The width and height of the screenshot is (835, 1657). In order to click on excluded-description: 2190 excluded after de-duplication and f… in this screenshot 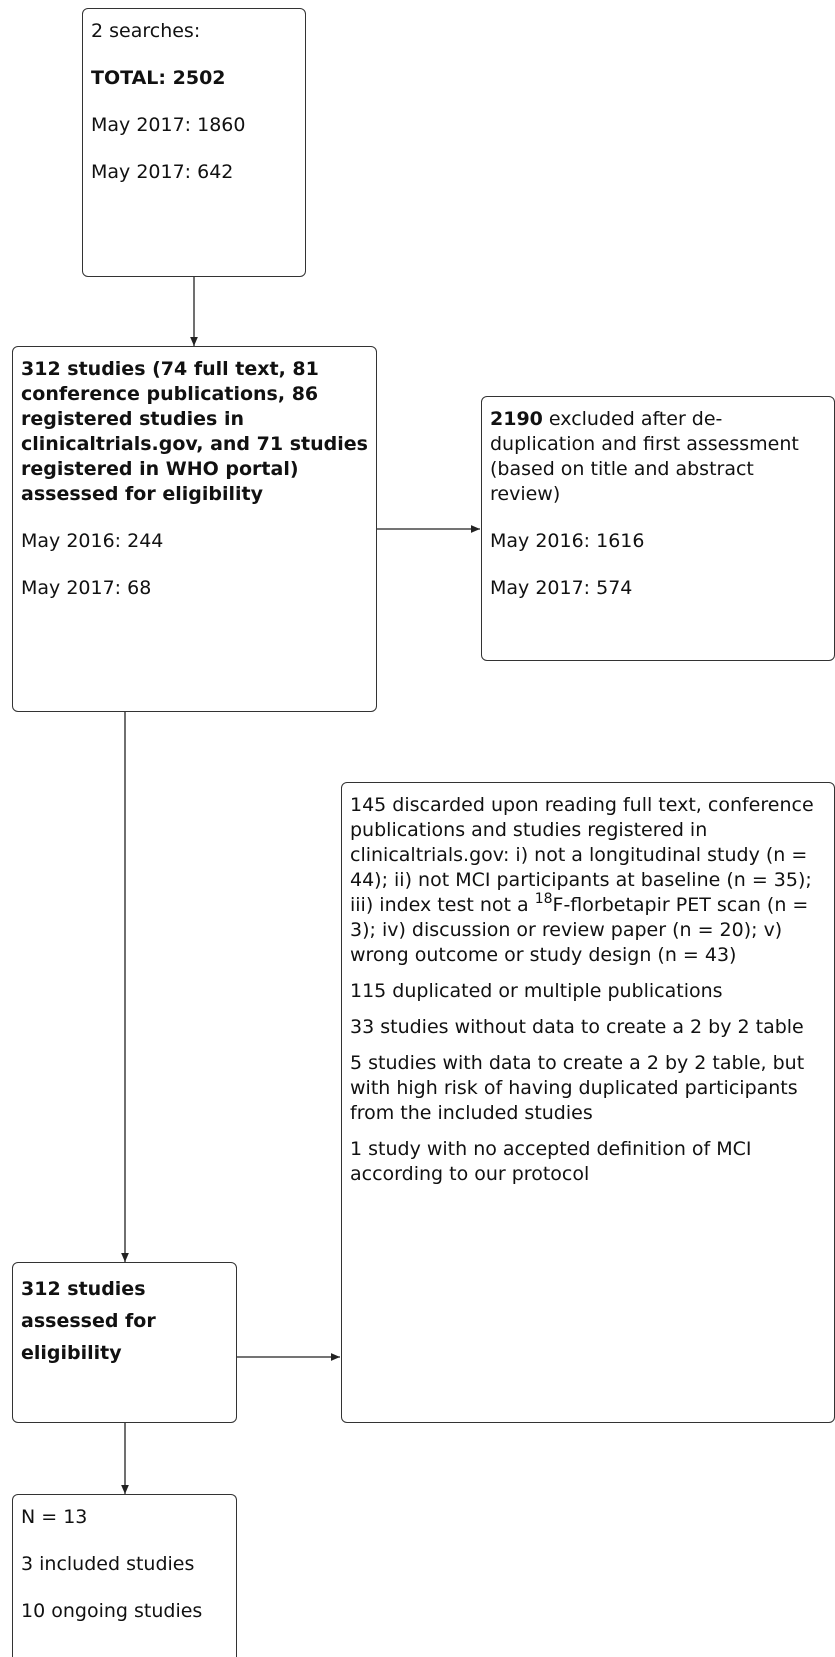, I will do `click(658, 457)`.